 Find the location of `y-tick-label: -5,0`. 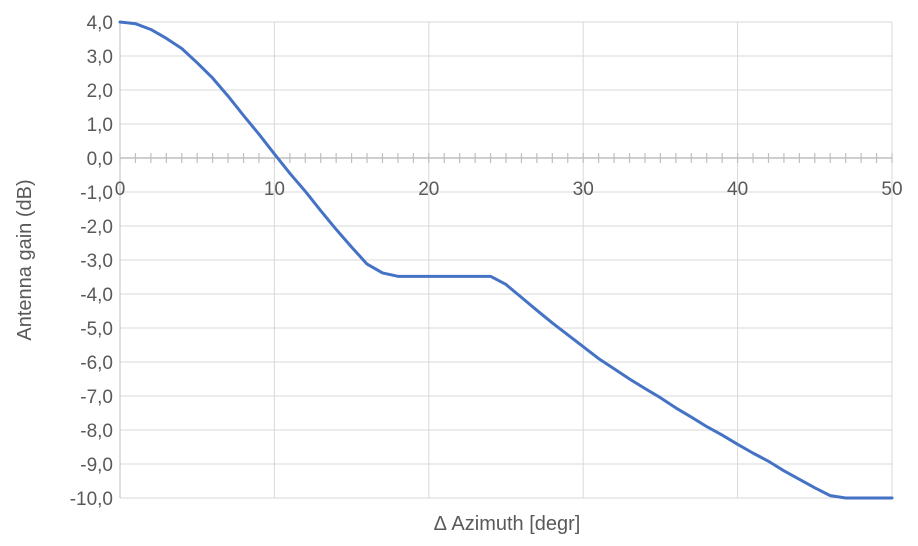

y-tick-label: -5,0 is located at coordinates (96, 329).